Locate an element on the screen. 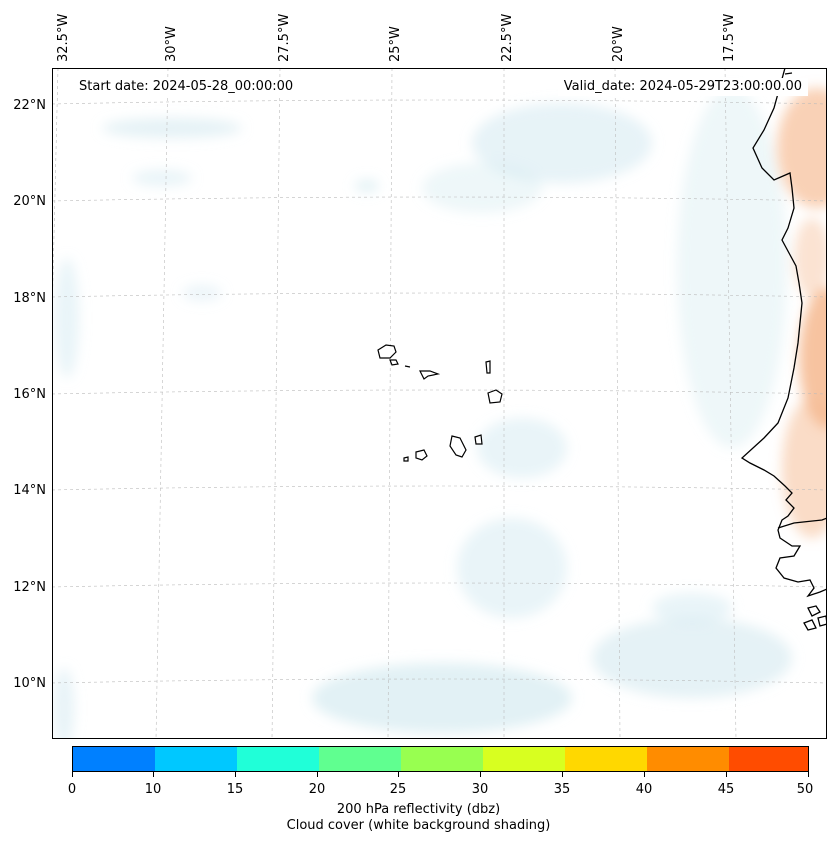  lon-label-20w: 20°W is located at coordinates (618, 44).